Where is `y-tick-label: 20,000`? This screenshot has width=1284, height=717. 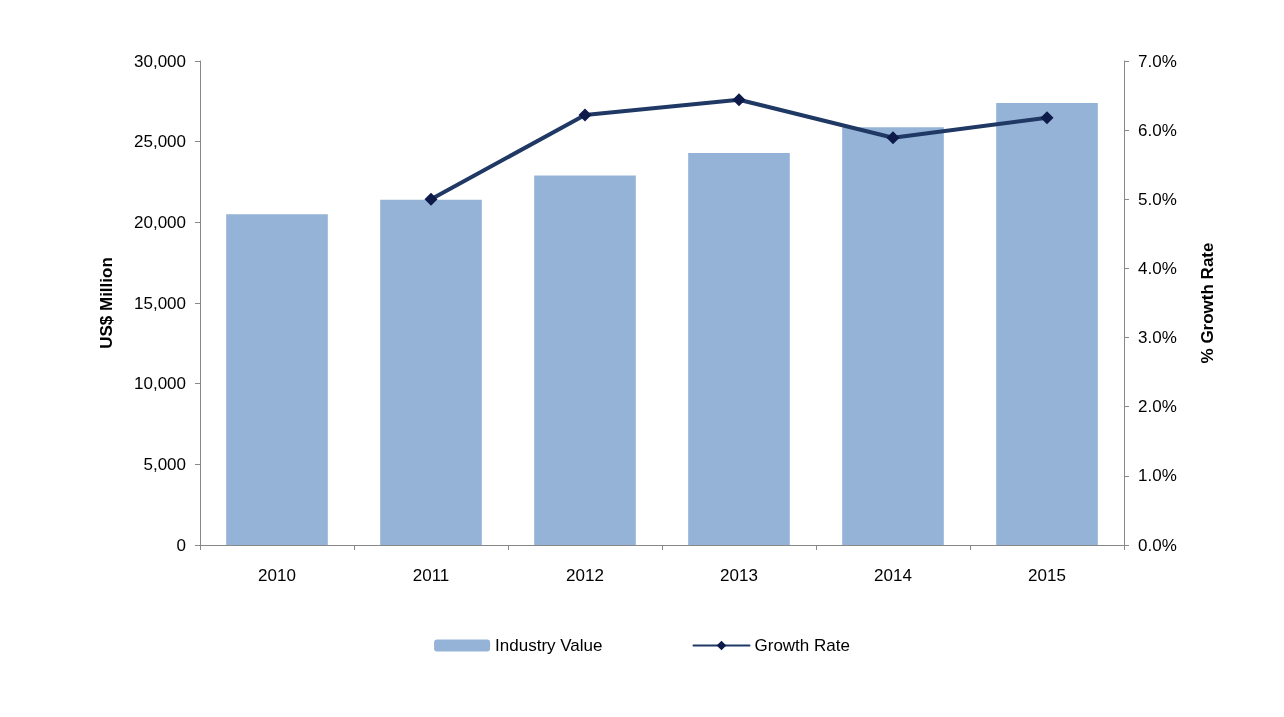
y-tick-label: 20,000 is located at coordinates (160, 222).